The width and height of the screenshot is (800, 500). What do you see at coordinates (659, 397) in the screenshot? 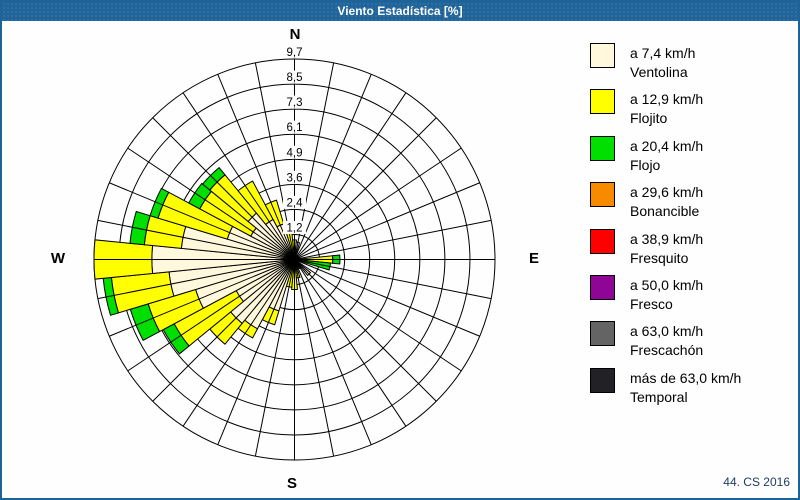
I see `legend-beaufort-name: Temporal` at bounding box center [659, 397].